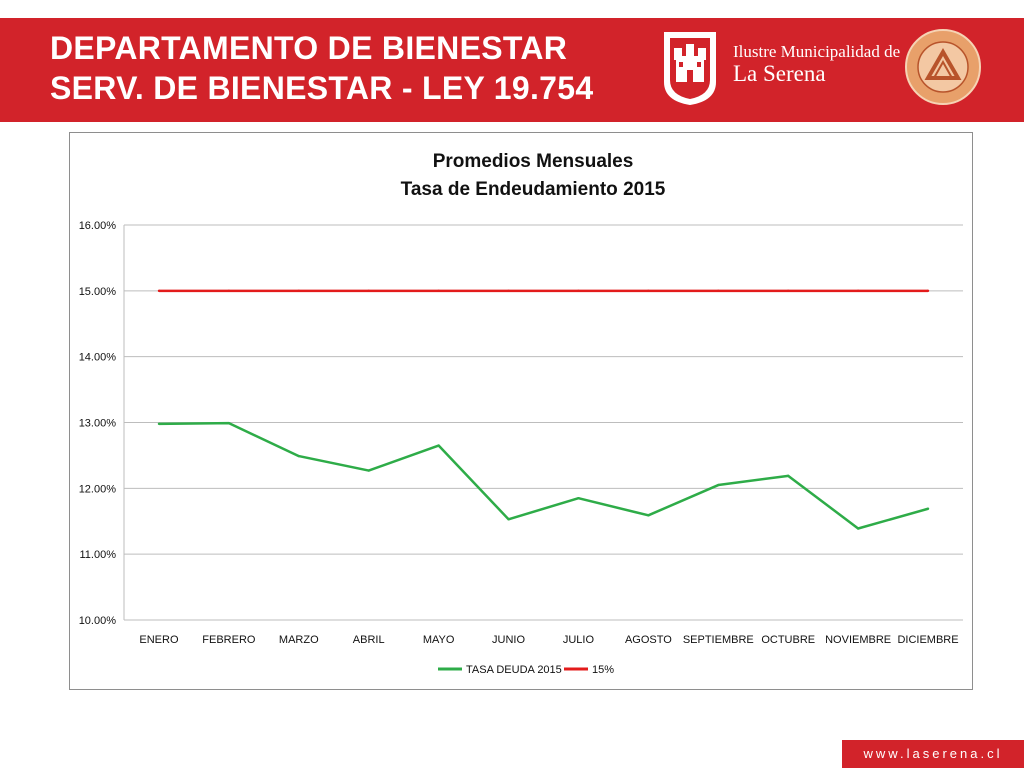 Image resolution: width=1024 pixels, height=768 pixels. I want to click on page-title-line2: SERV. DE BIENESTAR - LEY 19.754, so click(322, 88).